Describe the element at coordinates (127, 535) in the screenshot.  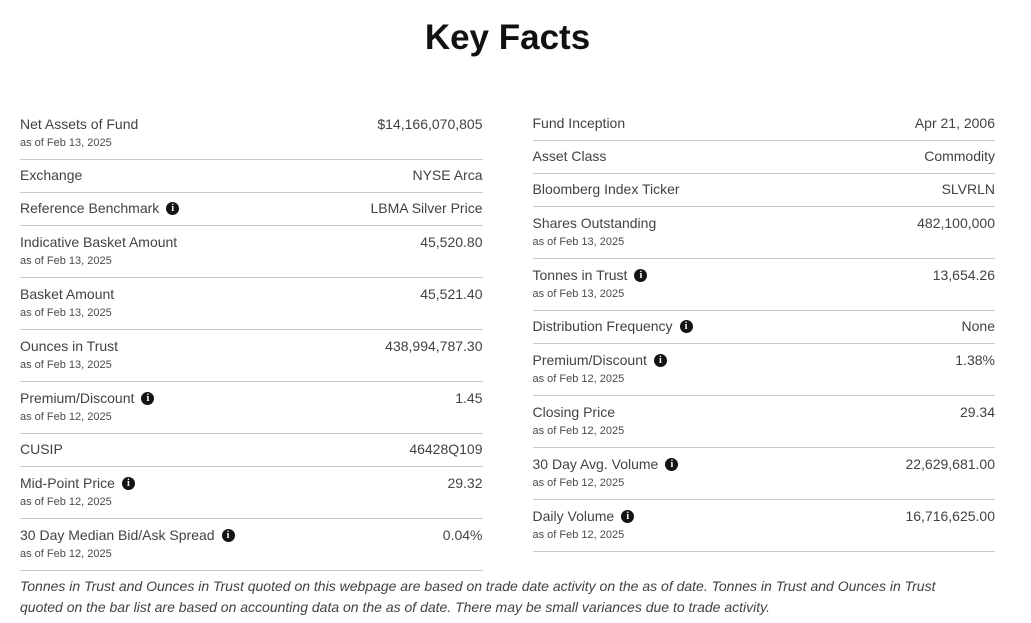
I see `fact-label-line: 30 Day Median Bid/Ask Spread i` at that location.